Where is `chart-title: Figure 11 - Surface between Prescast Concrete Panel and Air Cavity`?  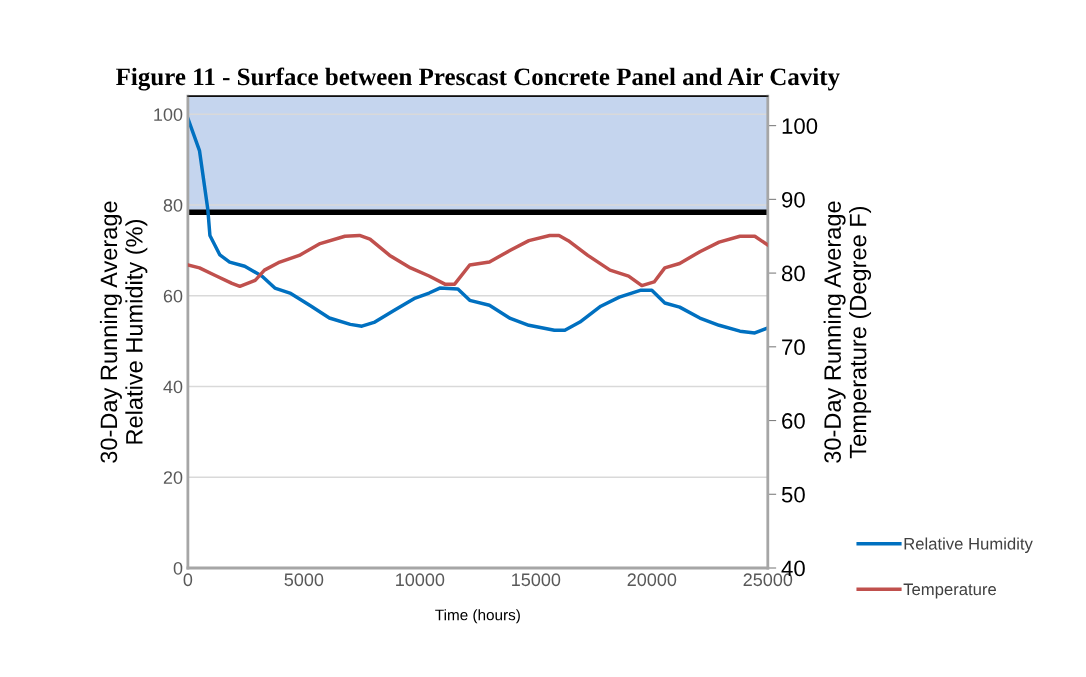 chart-title: Figure 11 - Surface between Prescast Concrete Panel and Air Cavity is located at coordinates (478, 79).